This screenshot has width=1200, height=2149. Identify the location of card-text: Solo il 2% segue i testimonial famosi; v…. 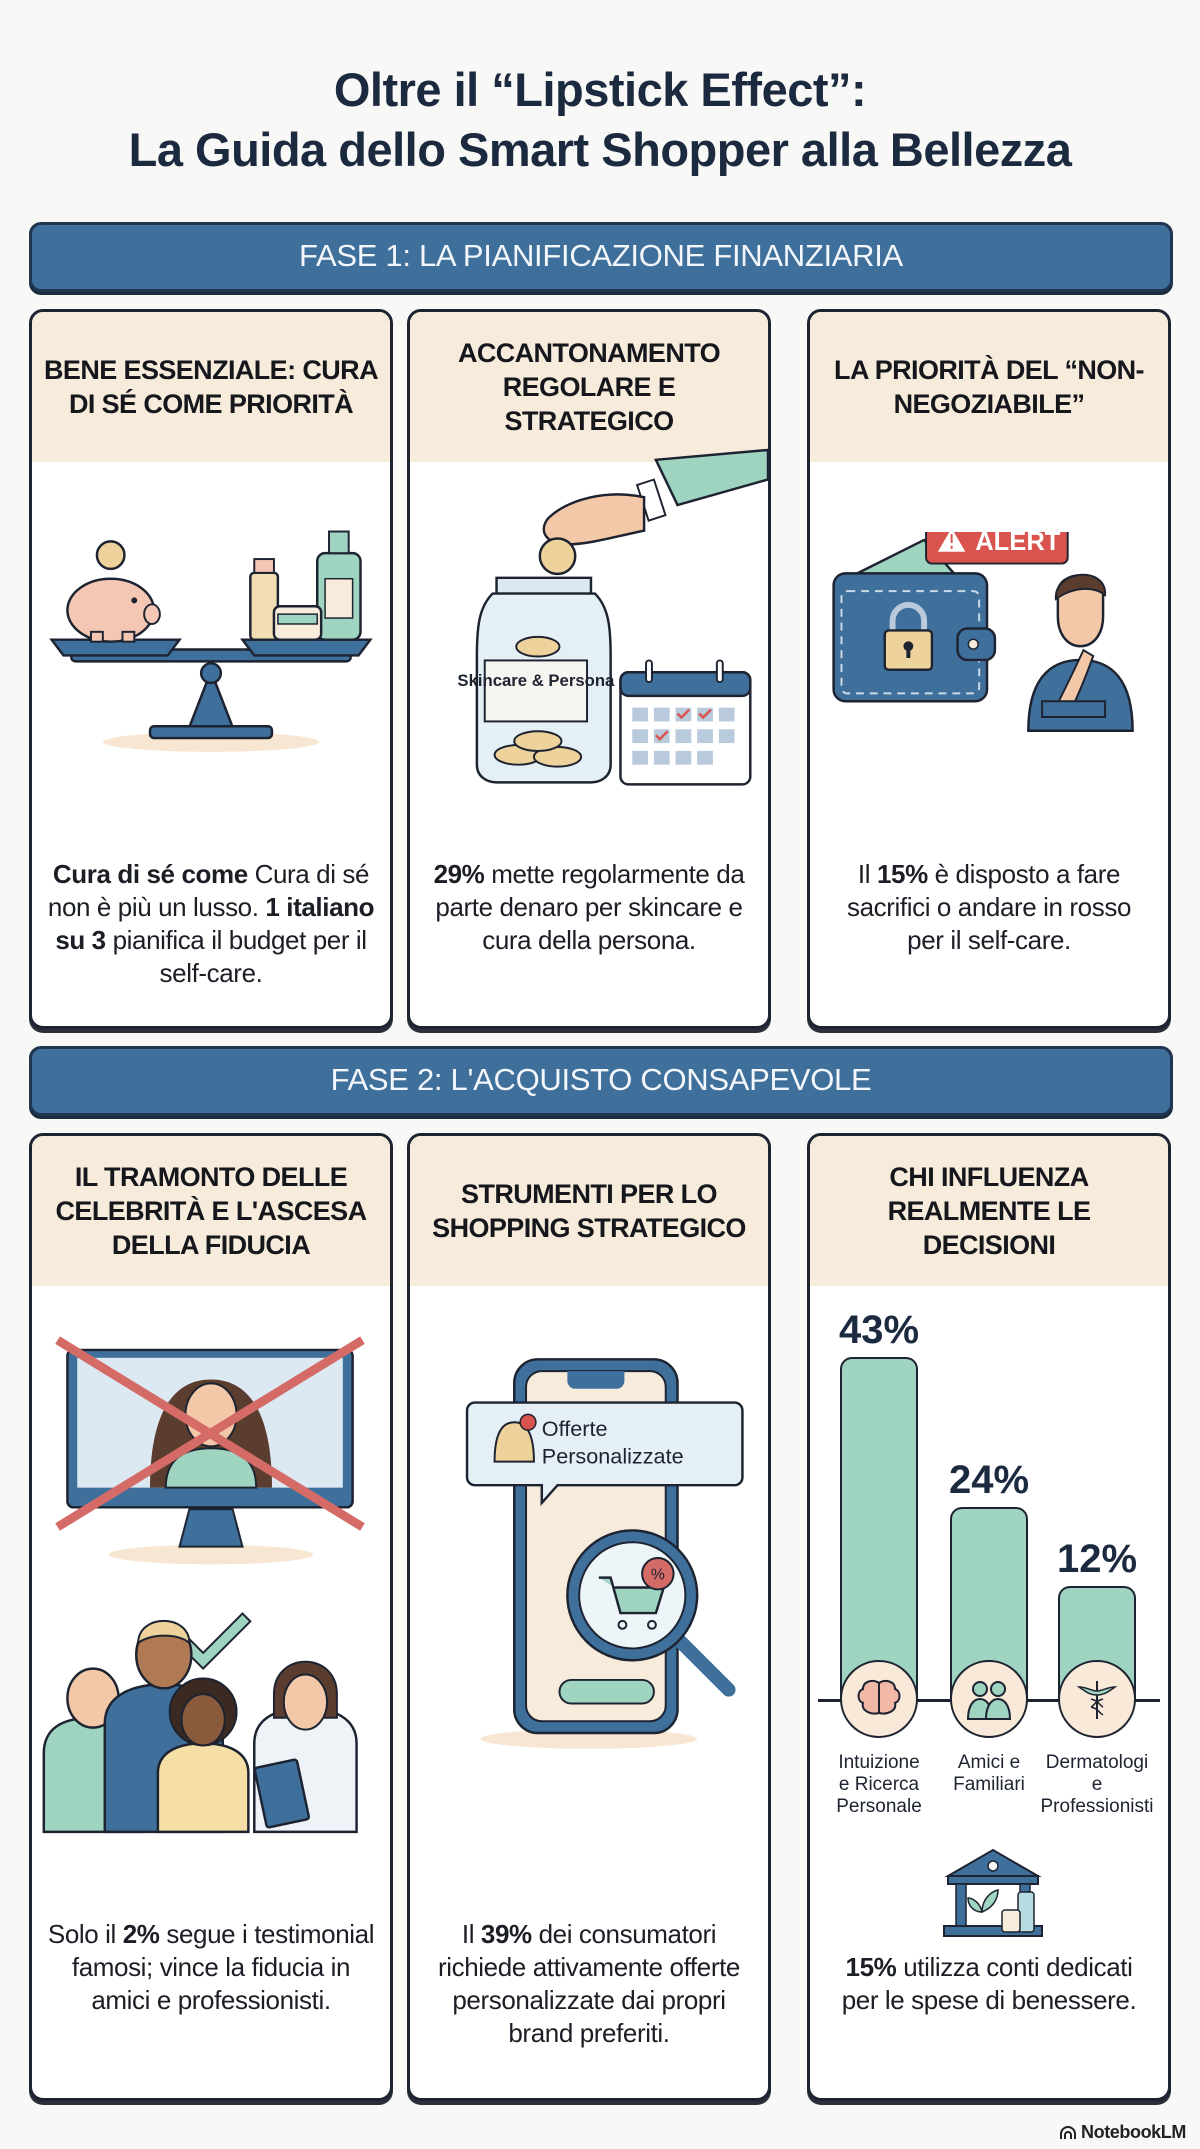
(211, 1967).